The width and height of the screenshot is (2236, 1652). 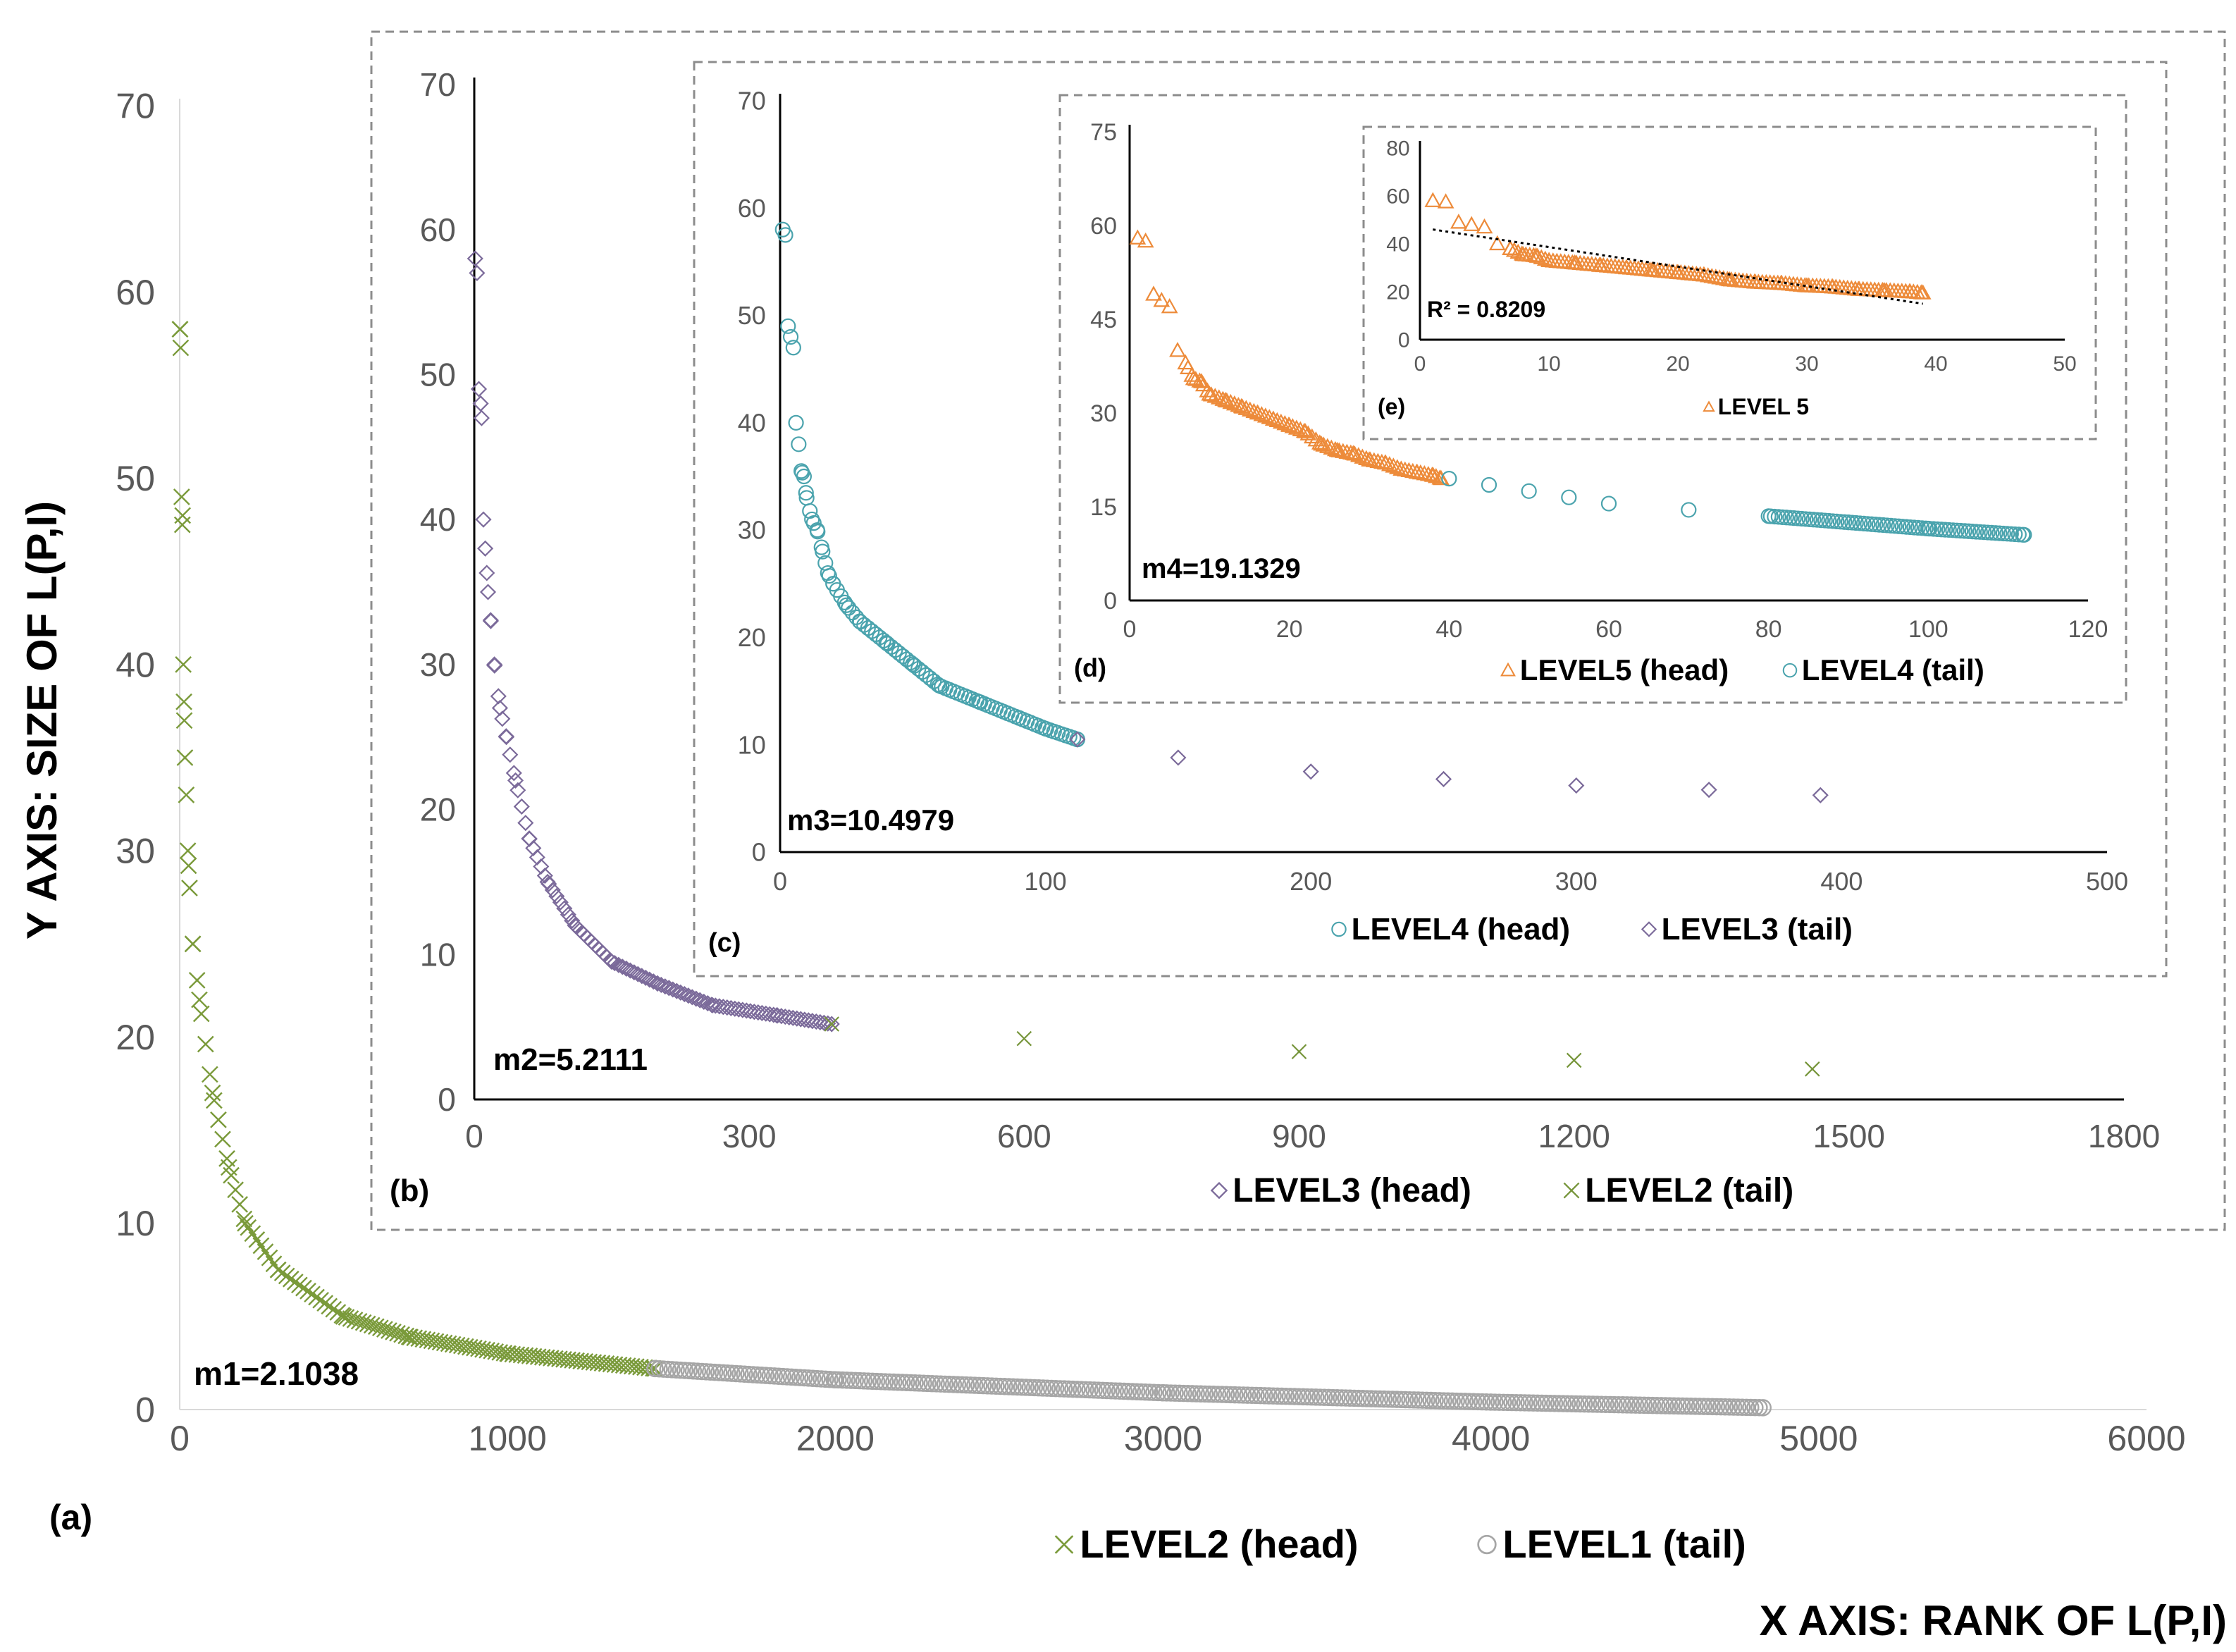 What do you see at coordinates (2146, 1438) in the screenshot?
I see `x-tick-label: 6000` at bounding box center [2146, 1438].